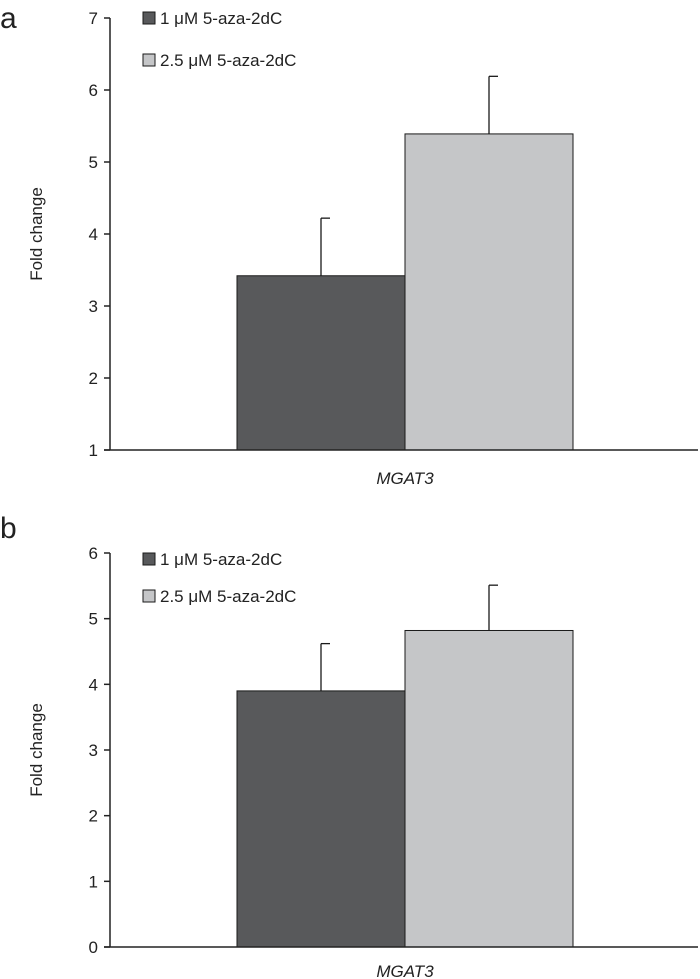  What do you see at coordinates (93, 18) in the screenshot?
I see `y-tick-label: 7` at bounding box center [93, 18].